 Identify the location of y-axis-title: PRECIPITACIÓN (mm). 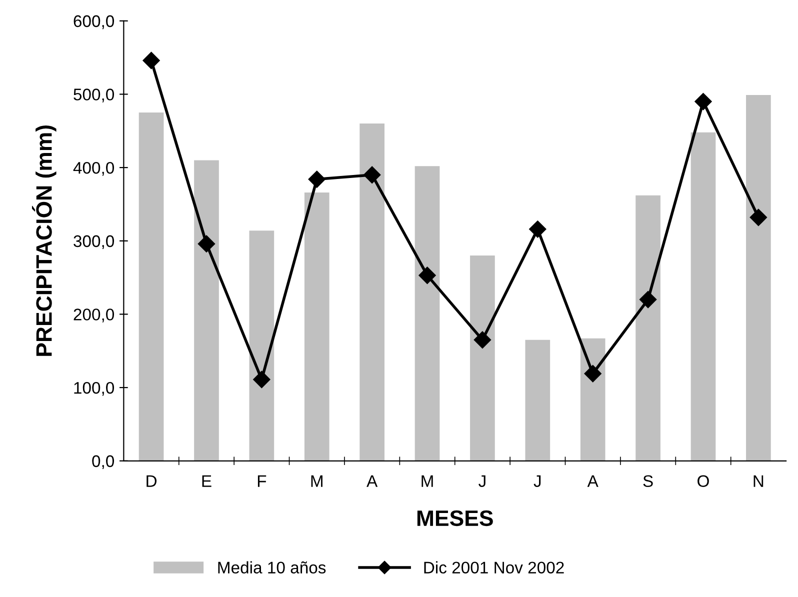
(44, 241).